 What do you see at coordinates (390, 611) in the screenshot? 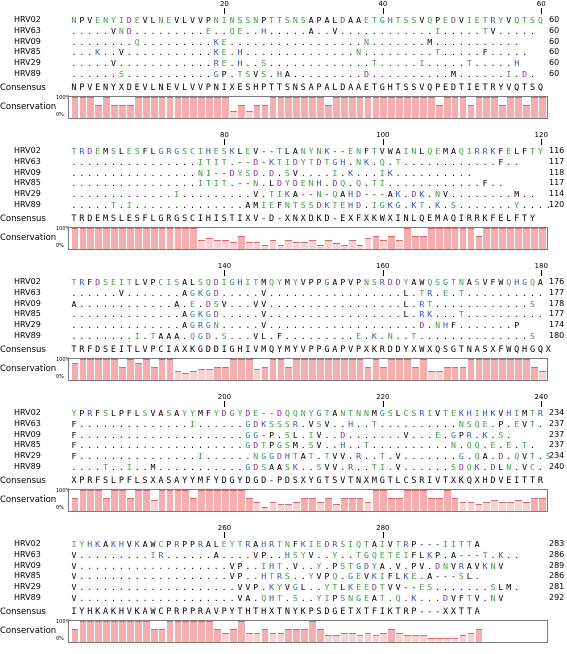
I see `consensus-residue: K` at bounding box center [390, 611].